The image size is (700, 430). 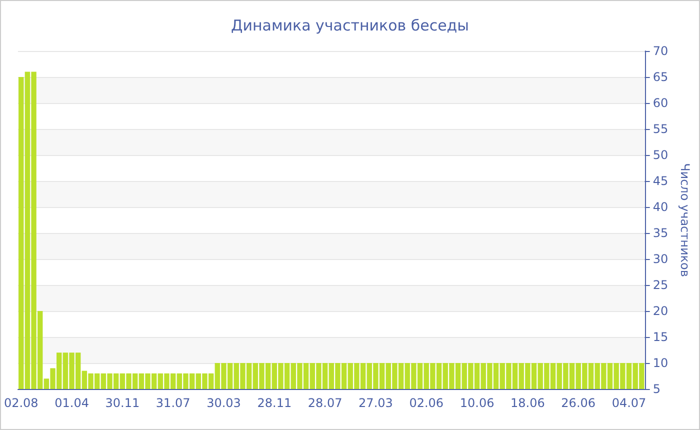 I want to click on y-tick-label: 20, so click(x=660, y=311).